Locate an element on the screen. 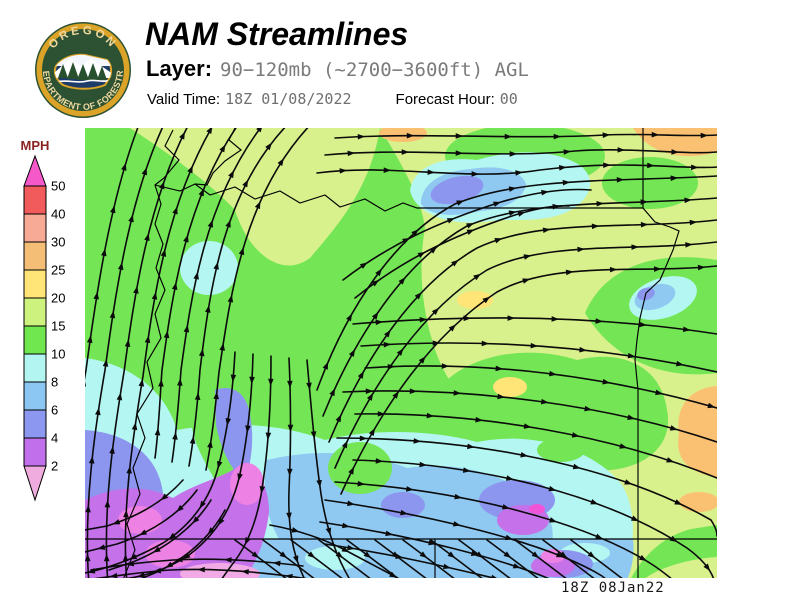 The width and height of the screenshot is (800, 600). svg-text: 15 is located at coordinates (58, 326).